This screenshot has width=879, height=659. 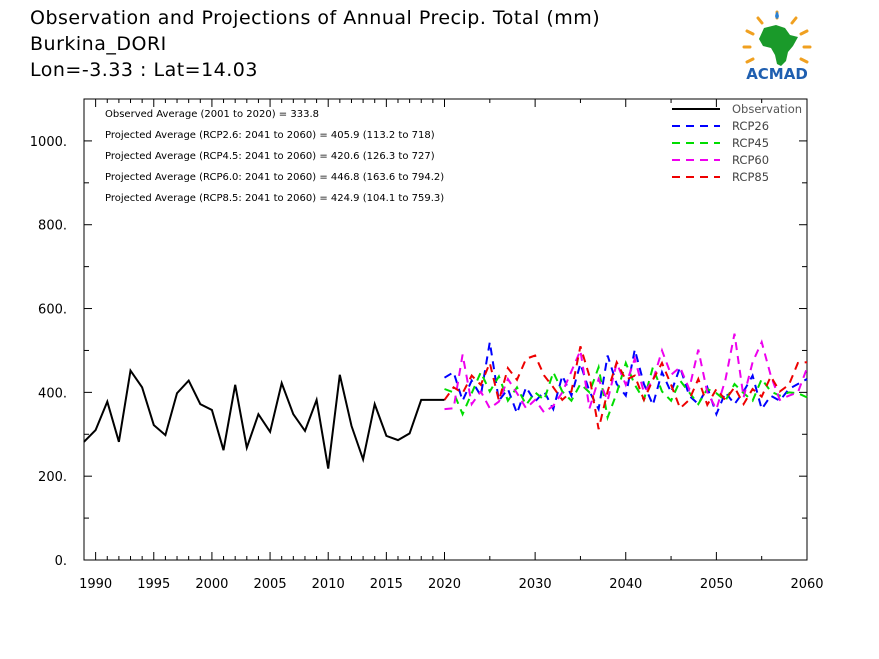 What do you see at coordinates (48, 142) in the screenshot?
I see `y-tick-label: 1000.` at bounding box center [48, 142].